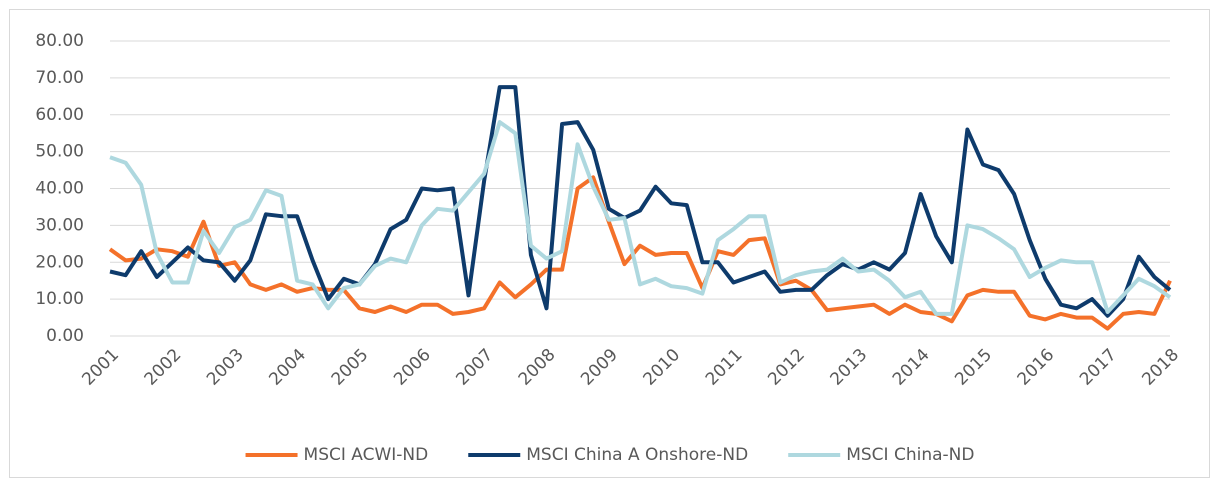 Image resolution: width=1220 pixels, height=488 pixels. Describe the element at coordinates (910, 455) in the screenshot. I see `legend-label: MSCI China-ND` at that location.